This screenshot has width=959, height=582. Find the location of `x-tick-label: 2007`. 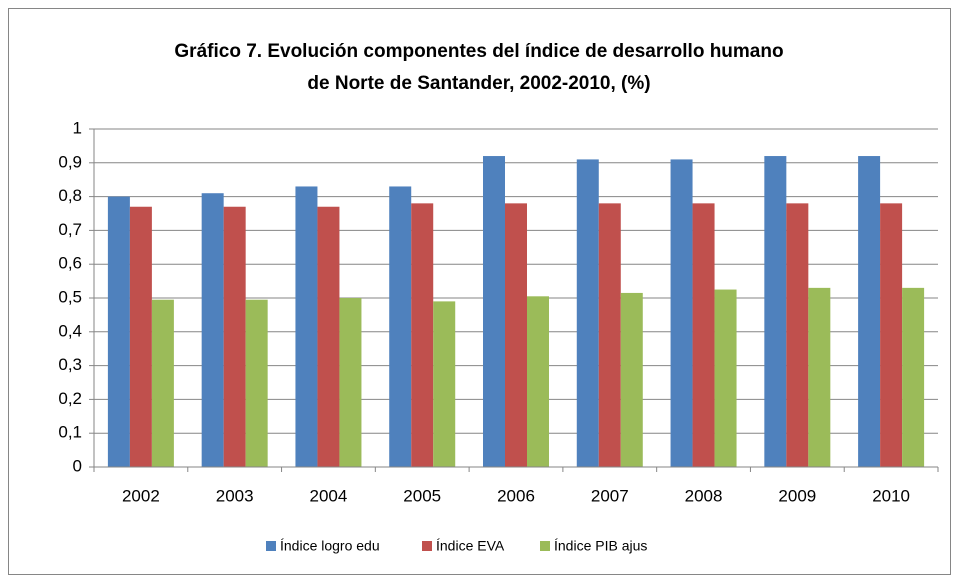

x-tick-label: 2007 is located at coordinates (610, 495).